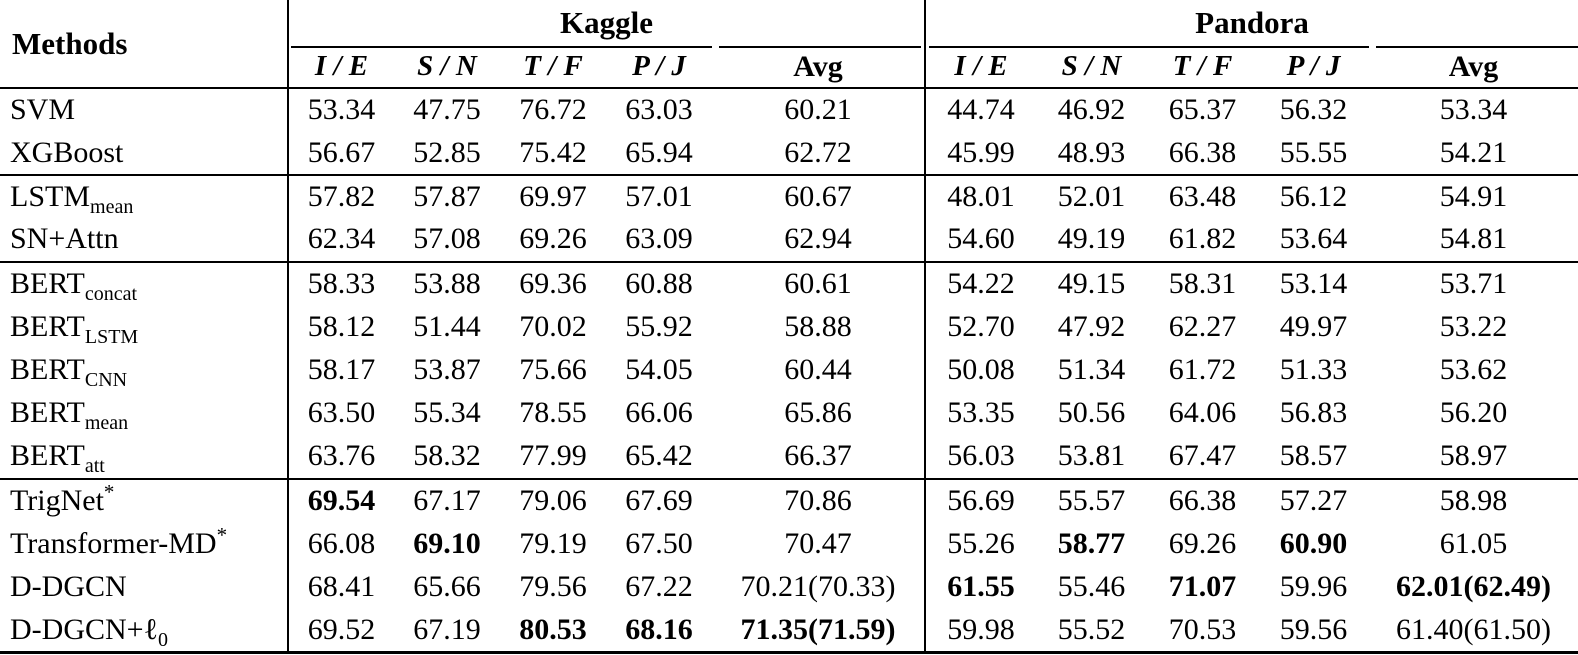  I want to click on score-cell-pandora-3: 56.32, so click(1313, 110).